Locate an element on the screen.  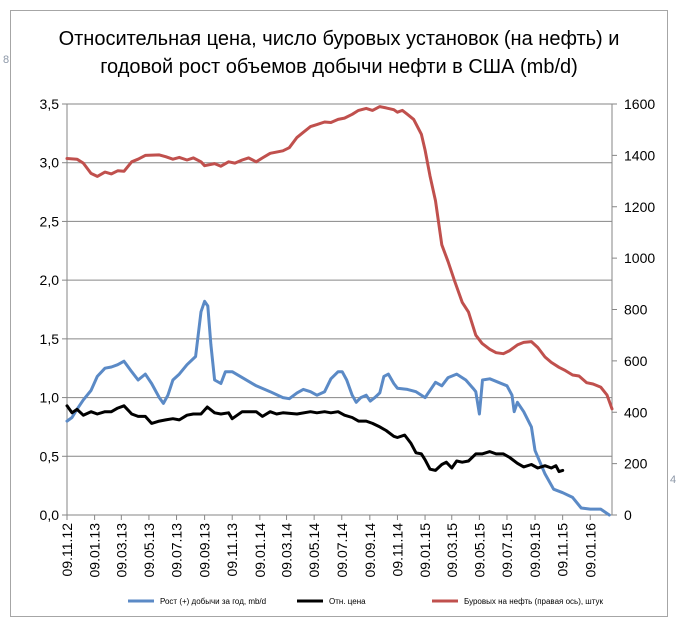
legend-item-price: Отн. цена is located at coordinates (331, 601).